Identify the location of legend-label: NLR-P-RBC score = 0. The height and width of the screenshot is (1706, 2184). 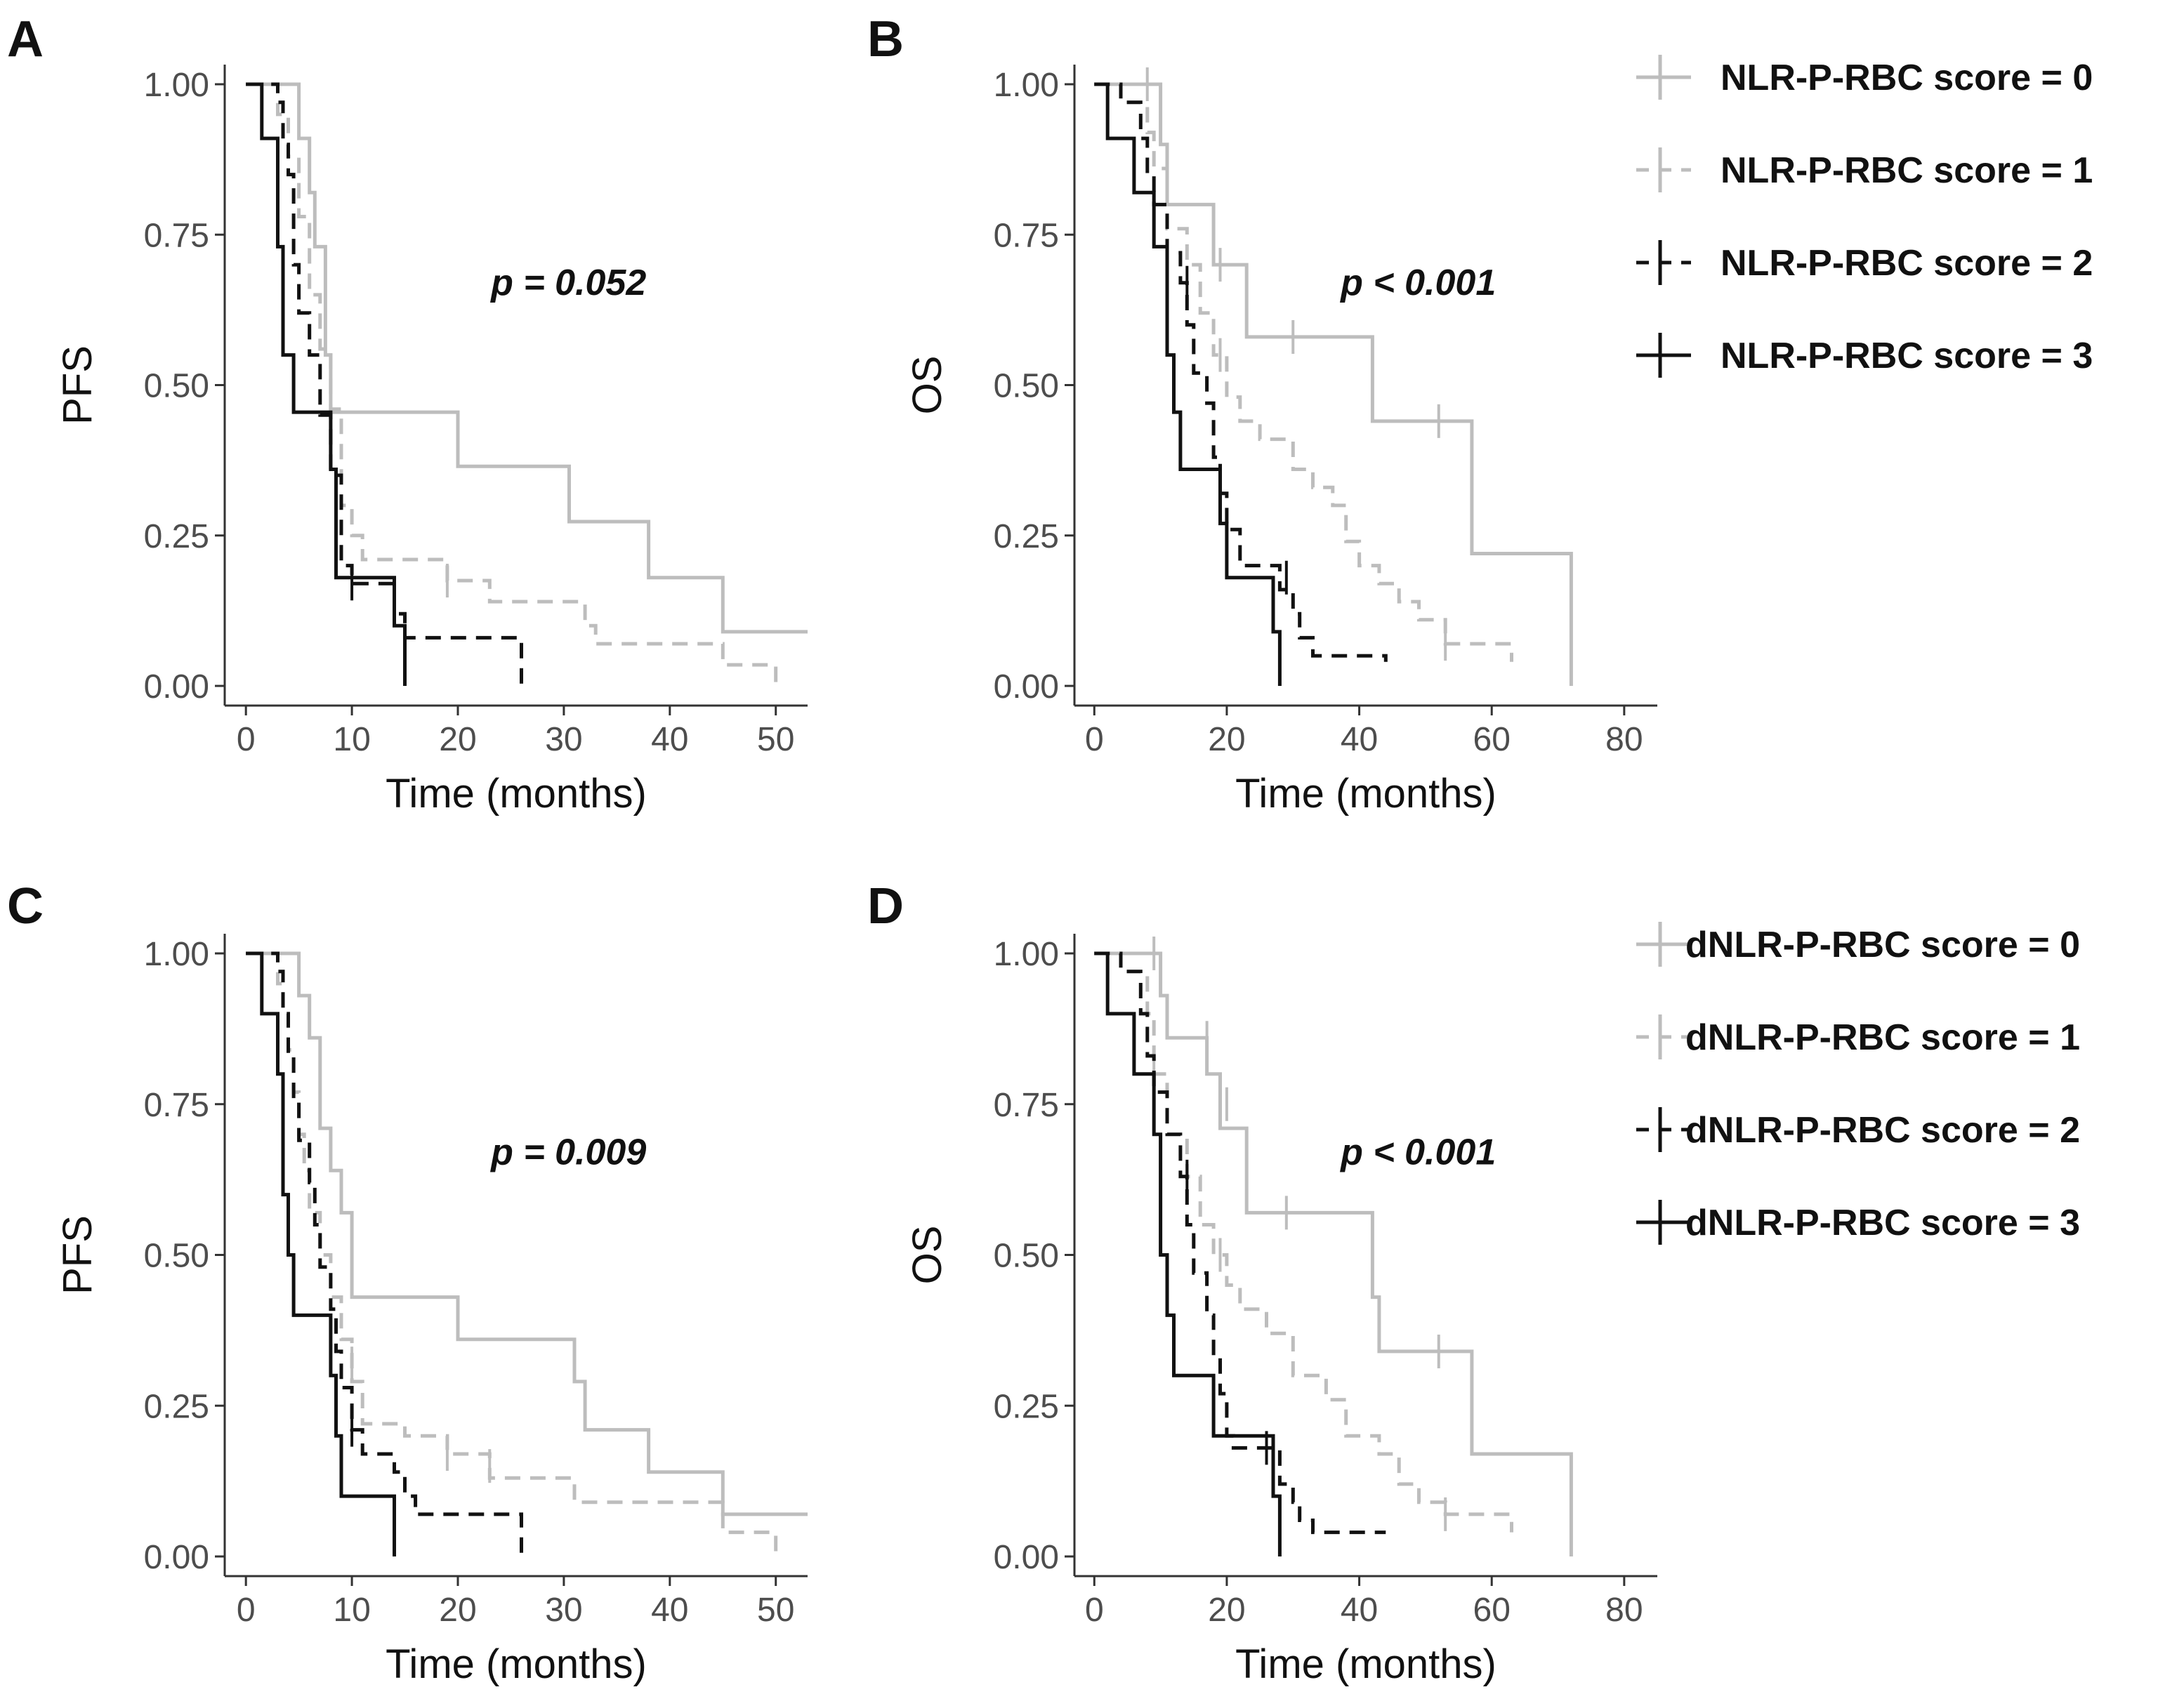
(1907, 78).